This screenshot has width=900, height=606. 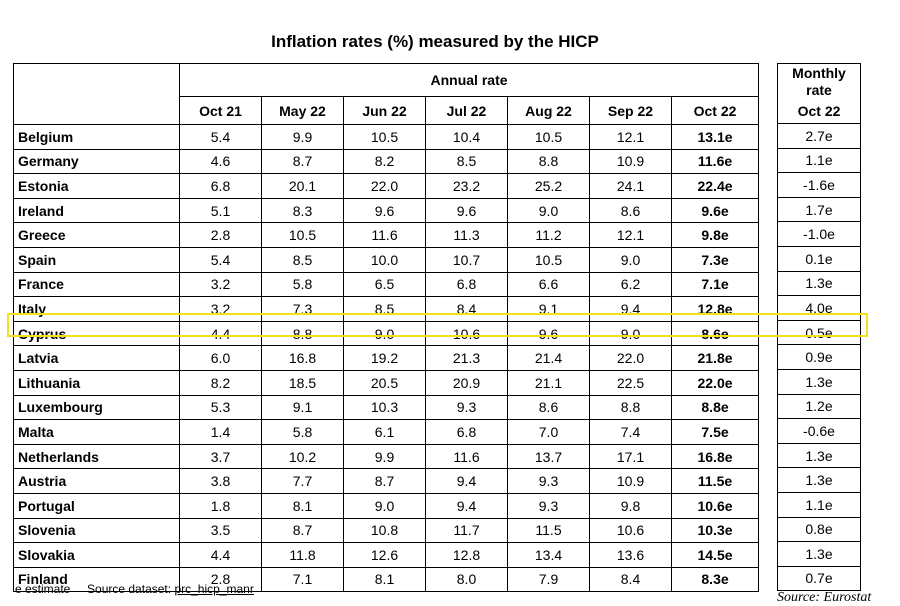 I want to click on table-row: 0.7e, so click(x=819, y=579).